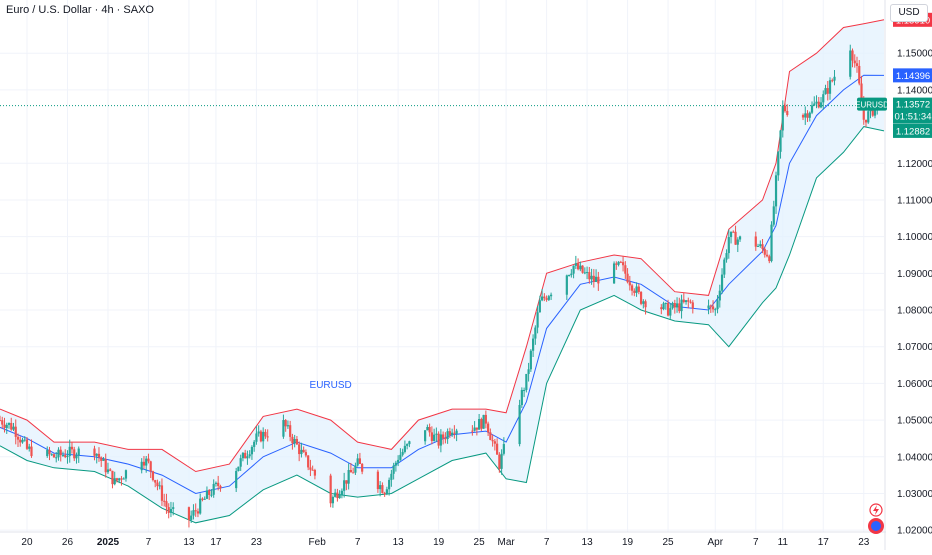 This screenshot has width=932, height=555. I want to click on time-tick-label: 17, so click(824, 542).